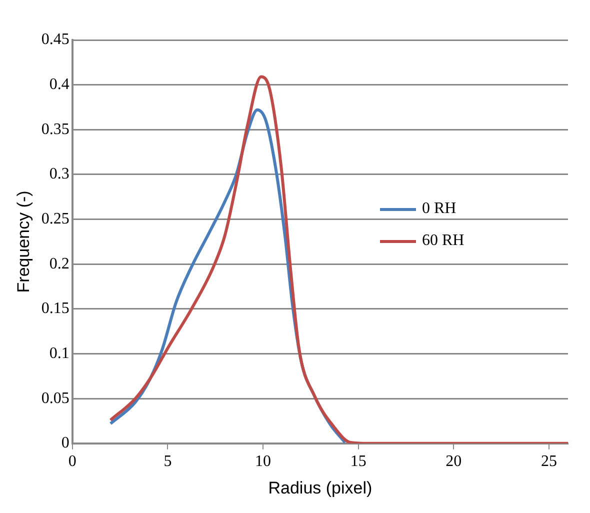 The height and width of the screenshot is (513, 590). I want to click on y-tick-label: 0, so click(65, 443).